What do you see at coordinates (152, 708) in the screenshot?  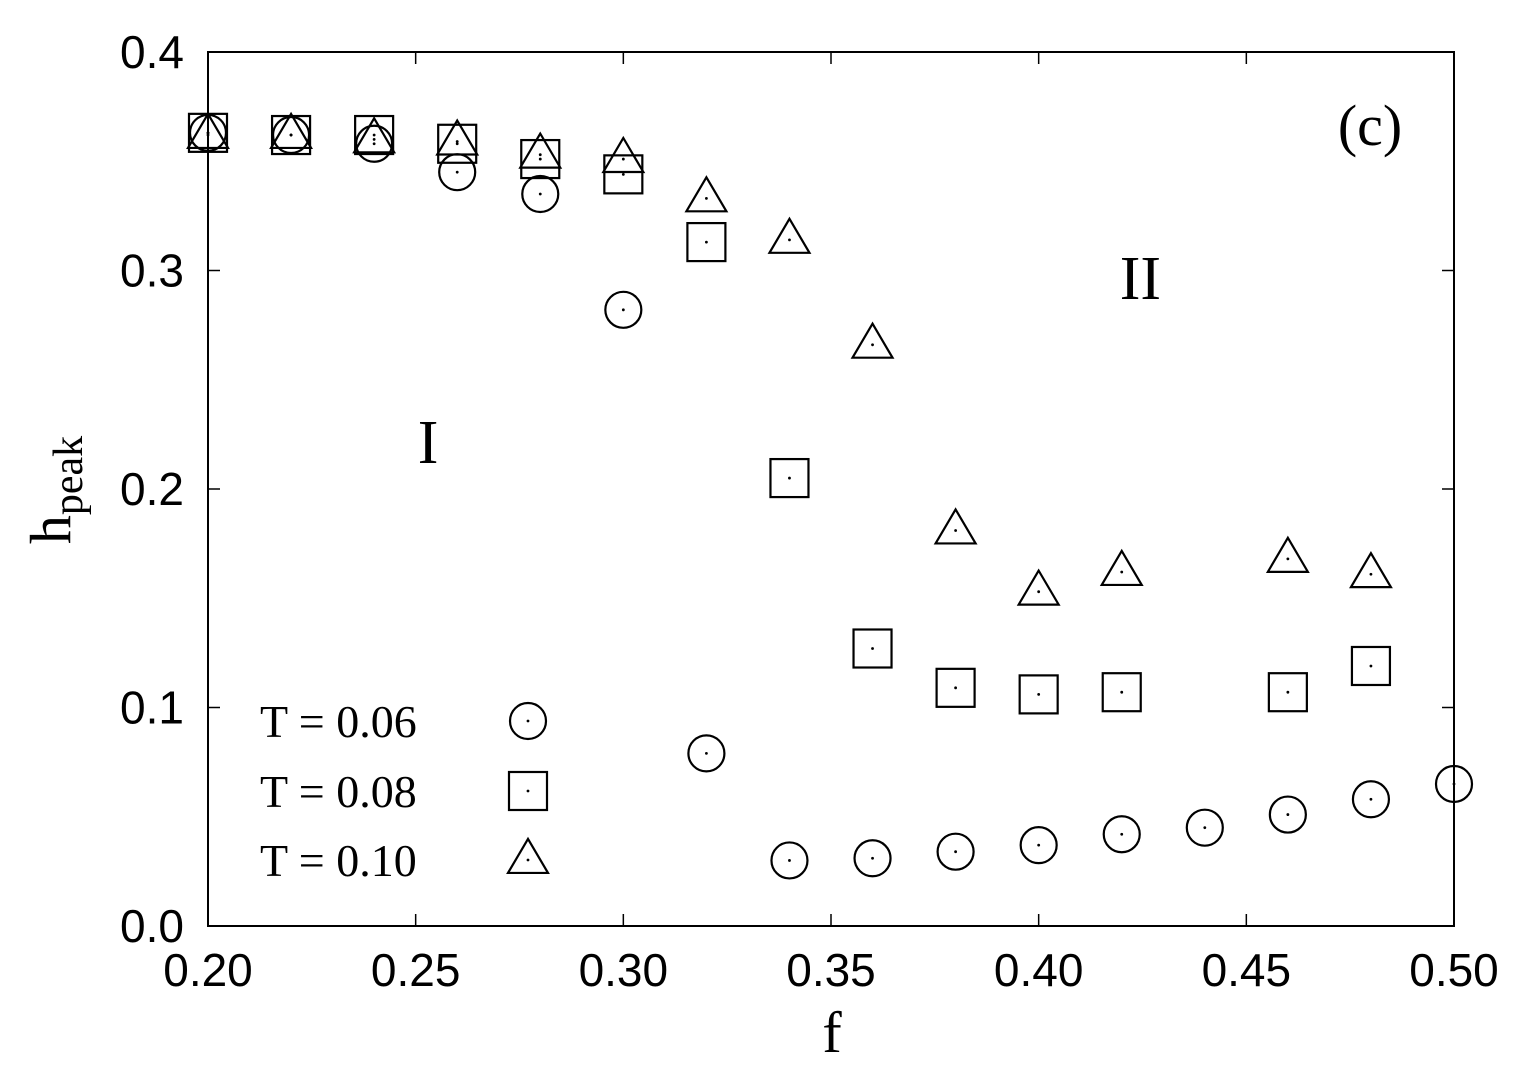 I see `y-tick-label: 0.1` at bounding box center [152, 708].